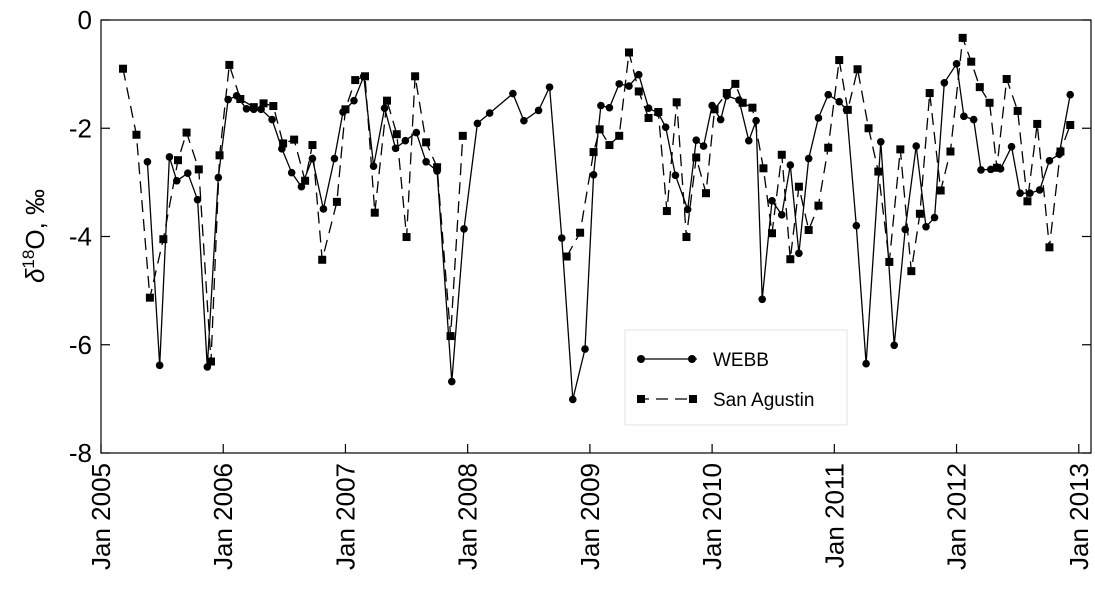 The height and width of the screenshot is (599, 1095). What do you see at coordinates (641, 359) in the screenshot?
I see `legend-marker-webb` at bounding box center [641, 359].